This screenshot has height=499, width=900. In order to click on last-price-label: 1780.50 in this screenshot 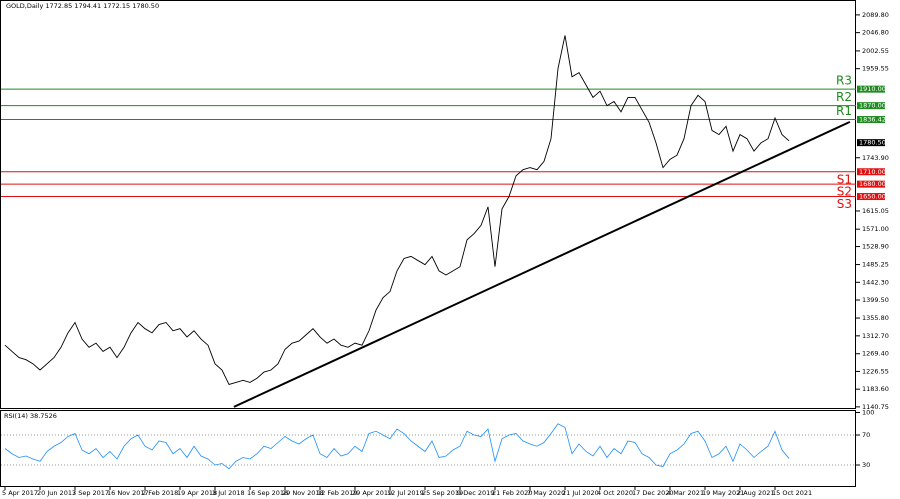, I will do `click(872, 143)`.